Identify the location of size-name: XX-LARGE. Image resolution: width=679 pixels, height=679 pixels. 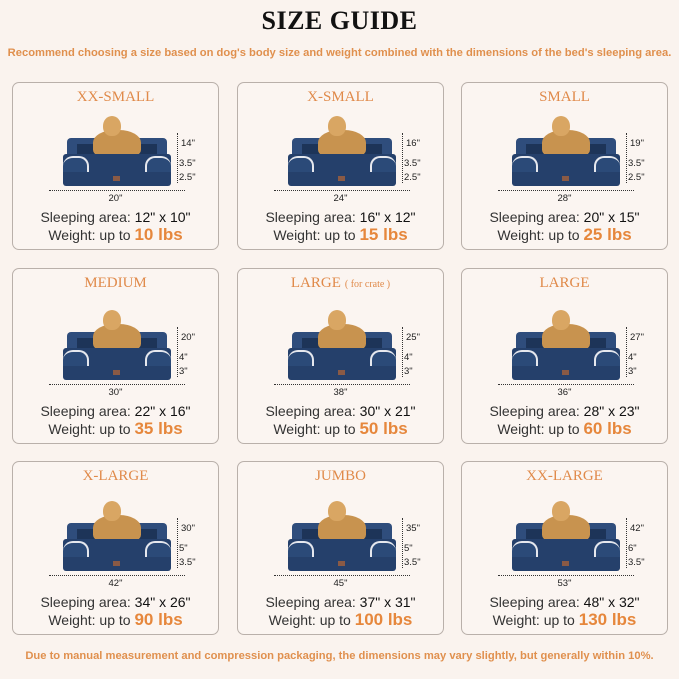
(564, 476).